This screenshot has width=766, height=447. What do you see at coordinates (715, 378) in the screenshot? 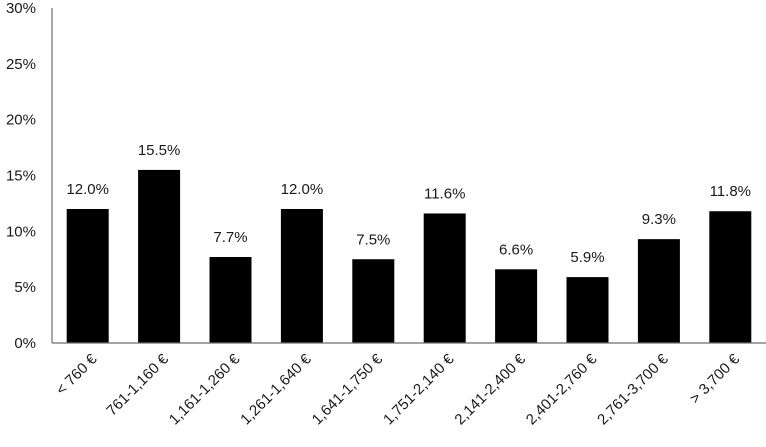
I see `x-tick-label: > 3,700 €` at bounding box center [715, 378].